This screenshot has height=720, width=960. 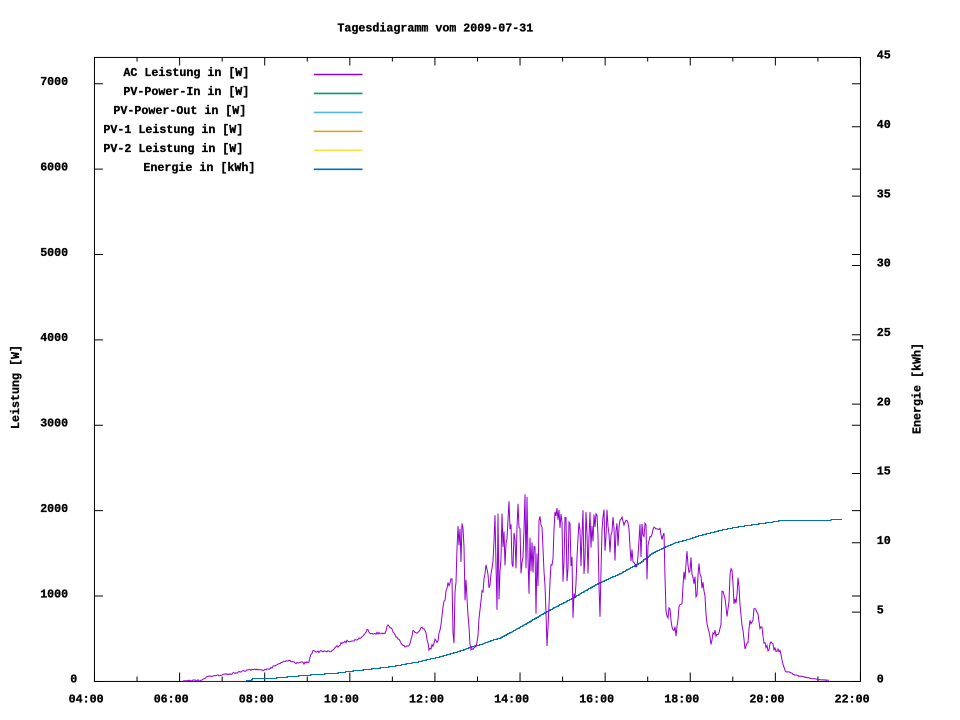 I want to click on svg-text: 5, so click(x=880, y=610).